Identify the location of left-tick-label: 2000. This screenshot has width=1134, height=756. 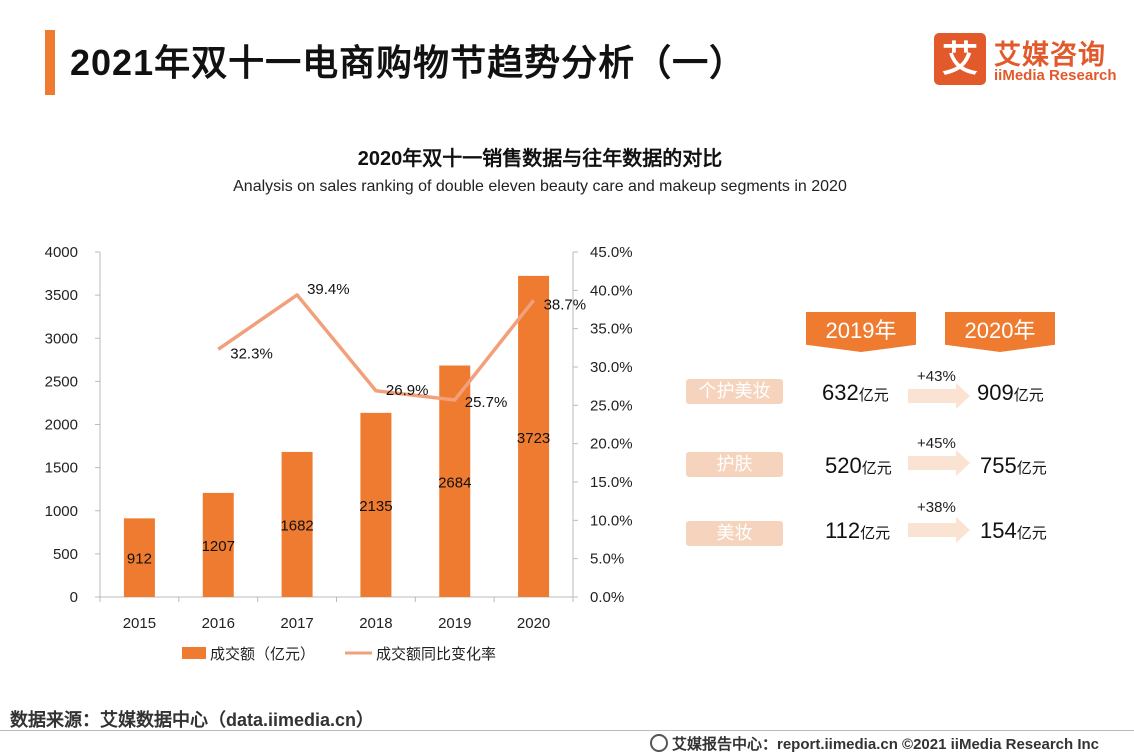
(61, 425).